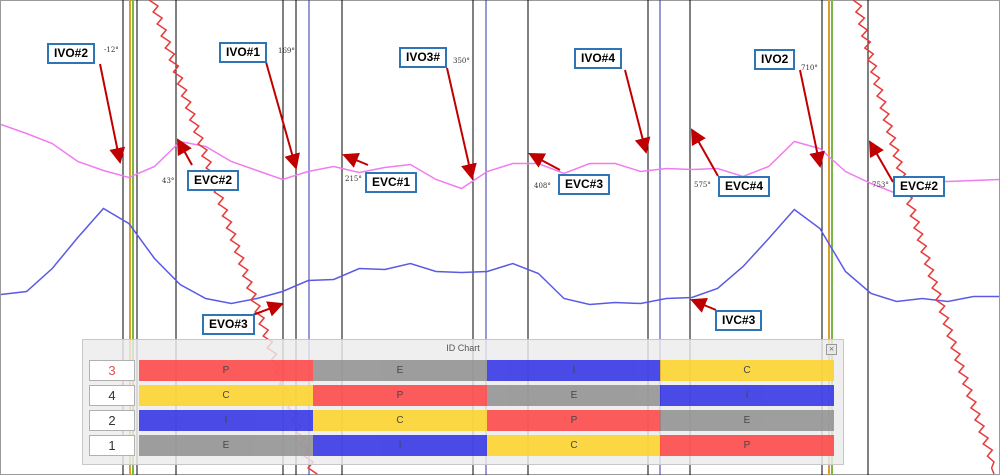 The height and width of the screenshot is (475, 1000). What do you see at coordinates (461, 61) in the screenshot?
I see `degree-label-ivo3: 350°` at bounding box center [461, 61].